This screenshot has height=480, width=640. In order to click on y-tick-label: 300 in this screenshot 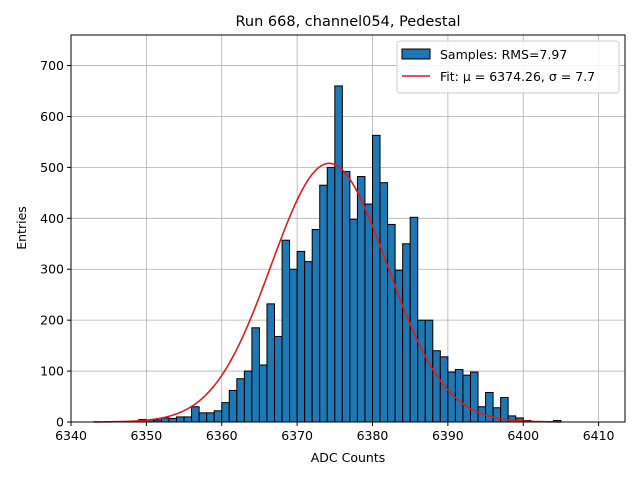, I will do `click(52, 269)`.